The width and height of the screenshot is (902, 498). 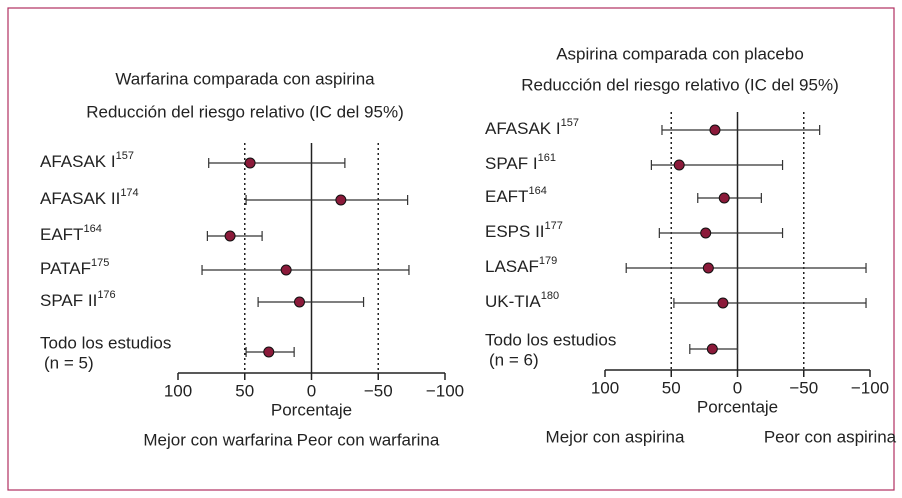 What do you see at coordinates (513, 301) in the screenshot?
I see `study-label: UK-TIA` at bounding box center [513, 301].